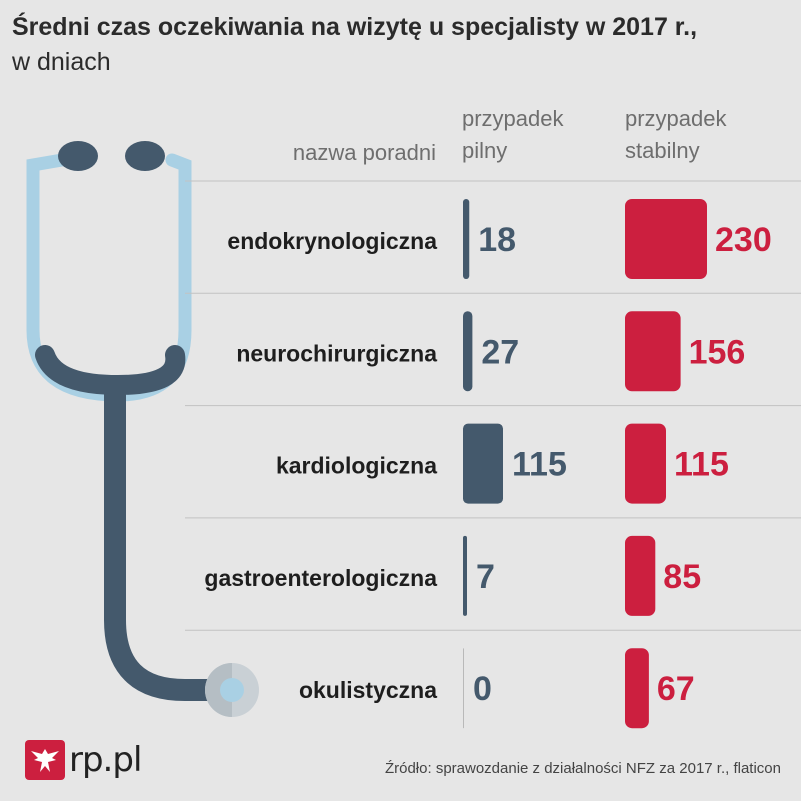 The width and height of the screenshot is (801, 801). What do you see at coordinates (676, 118) in the screenshot?
I see `header-stable-line1: przypadek` at bounding box center [676, 118].